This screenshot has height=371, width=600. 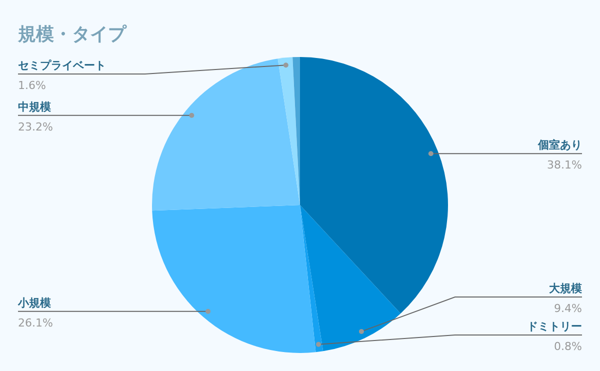 What do you see at coordinates (564, 165) in the screenshot?
I see `data-label: 38.1%` at bounding box center [564, 165].